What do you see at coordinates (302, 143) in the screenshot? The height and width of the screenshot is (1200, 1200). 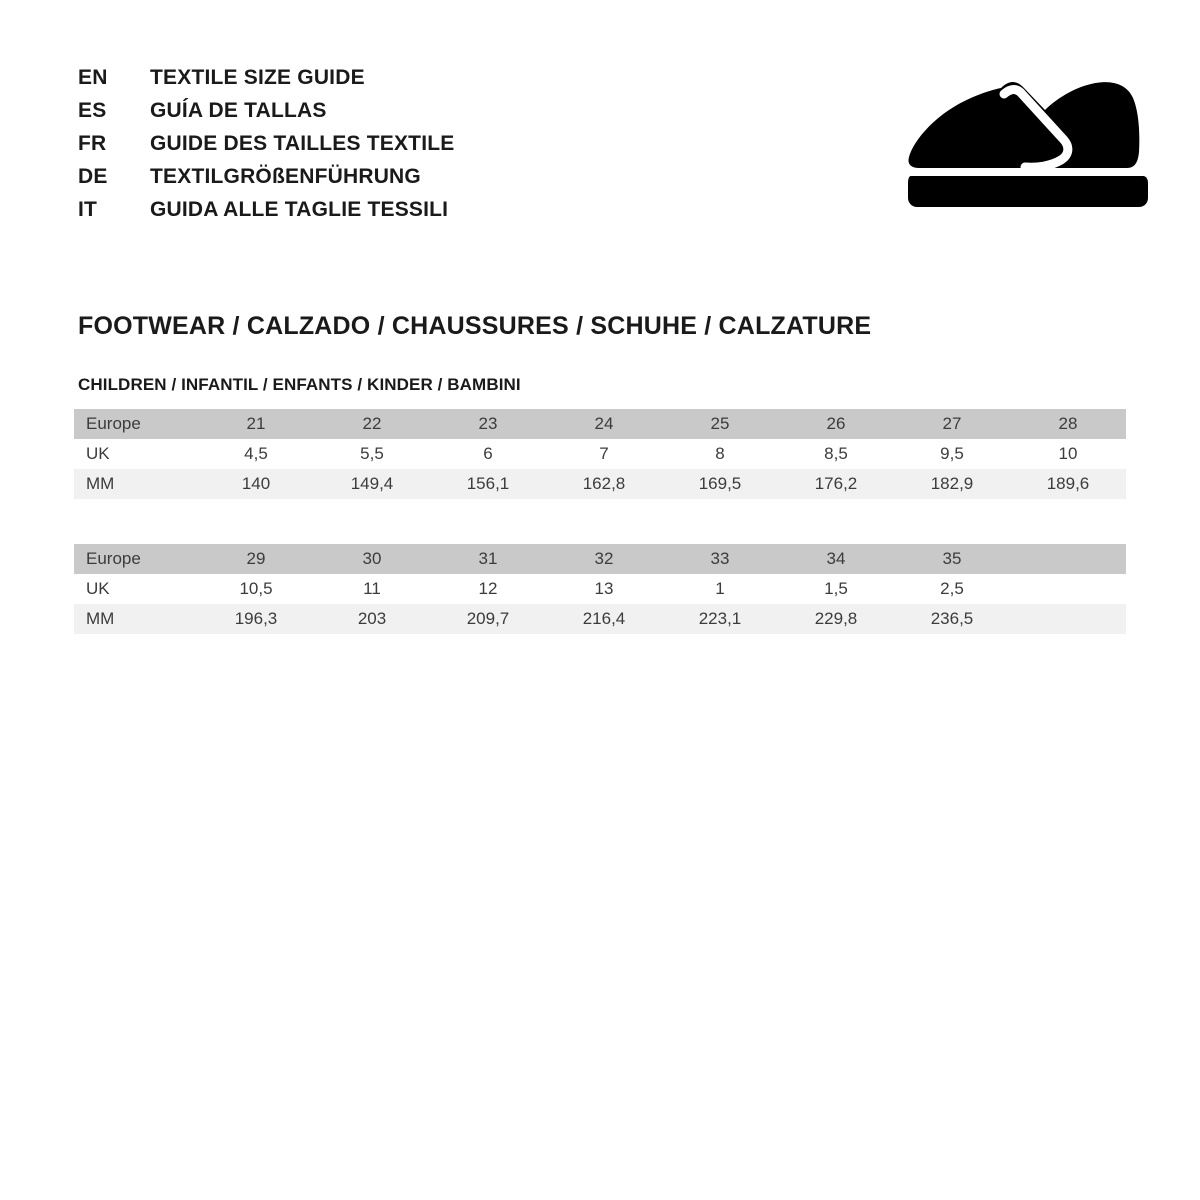 I see `language-title: GUIDE DES TAILLES TEXTILE` at bounding box center [302, 143].